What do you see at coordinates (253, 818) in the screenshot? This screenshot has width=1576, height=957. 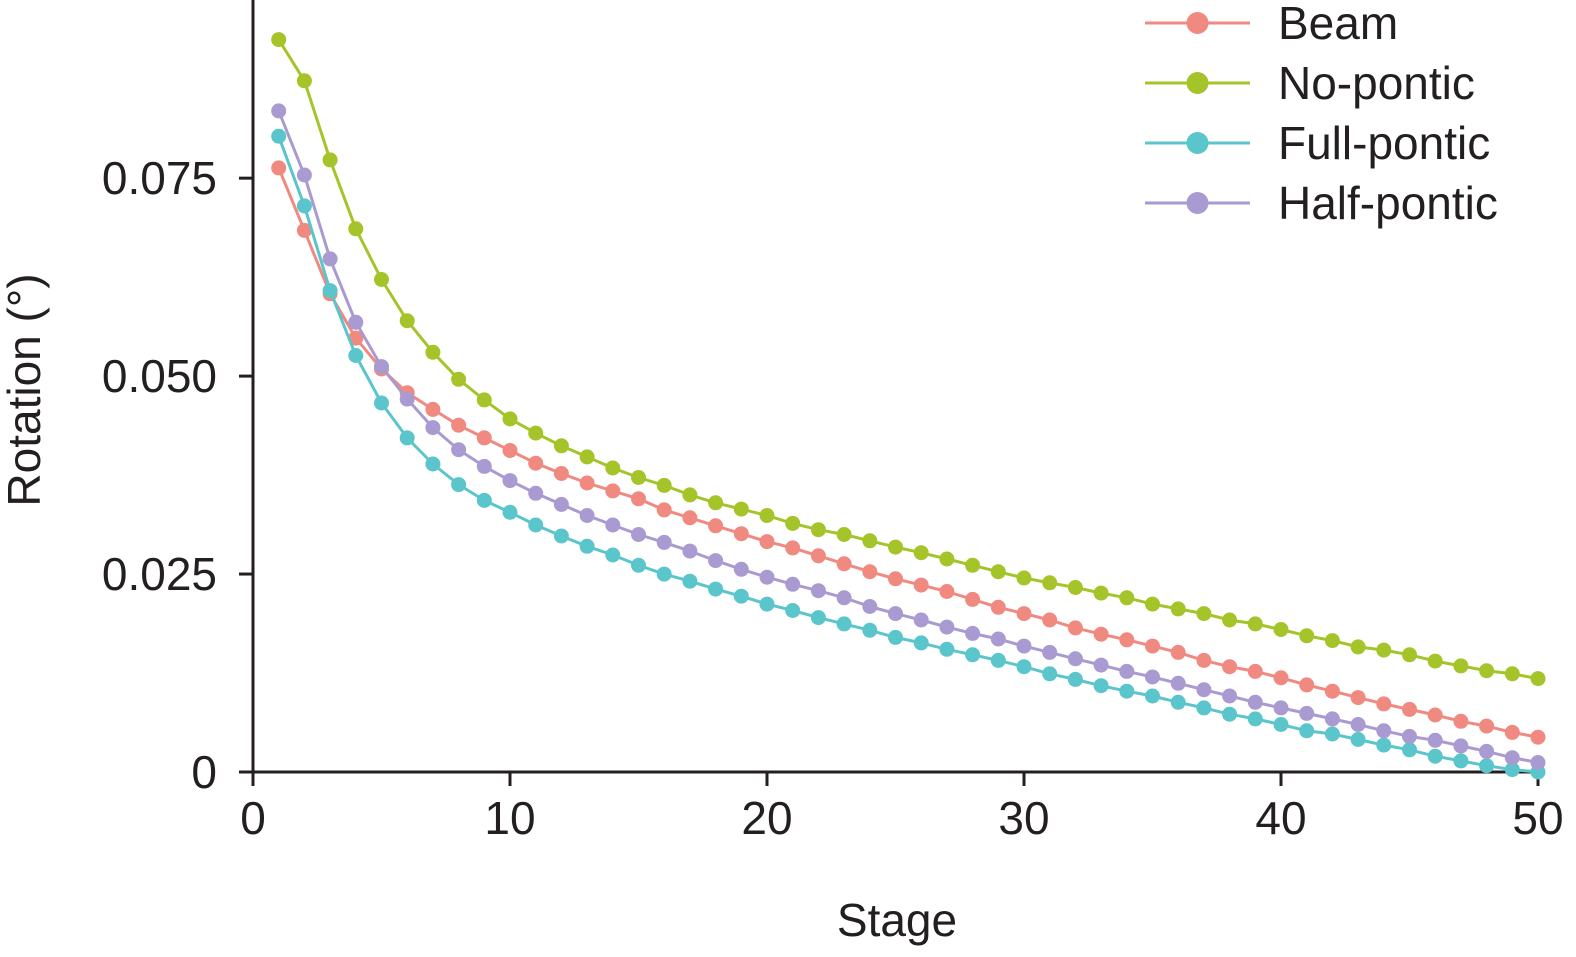 I see `x-tick-label: 0` at bounding box center [253, 818].